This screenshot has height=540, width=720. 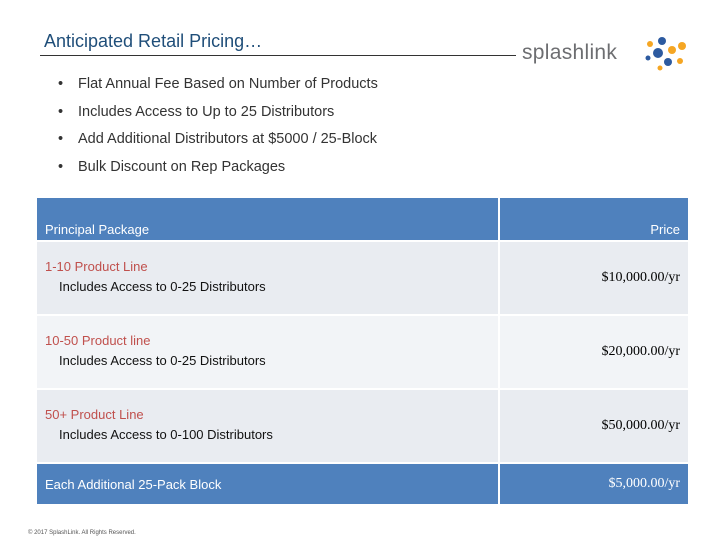 I want to click on logo-text: splashlink, so click(x=570, y=52).